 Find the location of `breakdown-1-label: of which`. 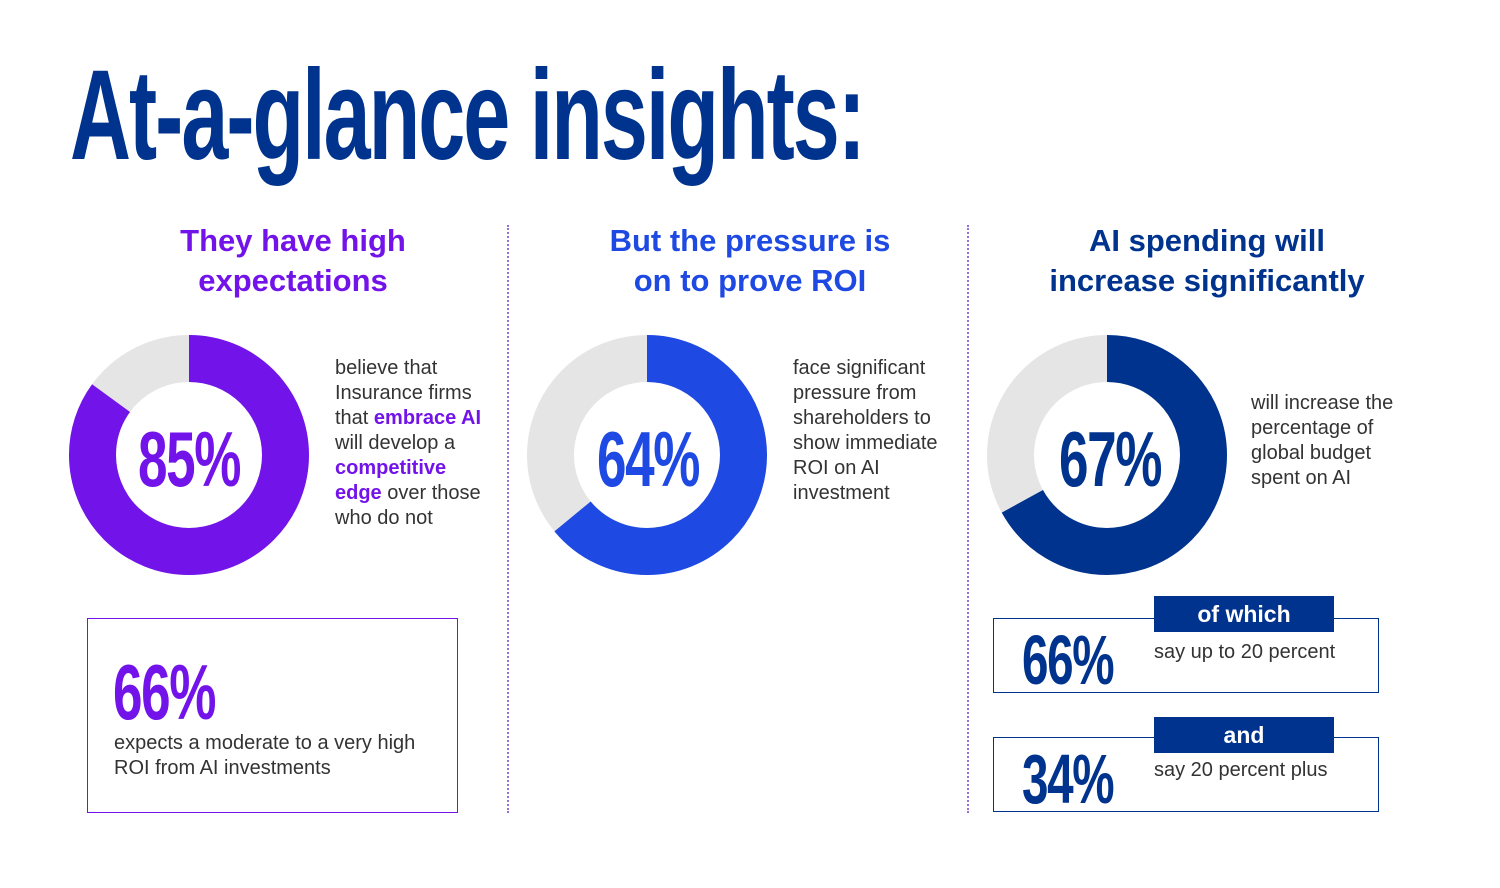

breakdown-1-label: of which is located at coordinates (1244, 614).